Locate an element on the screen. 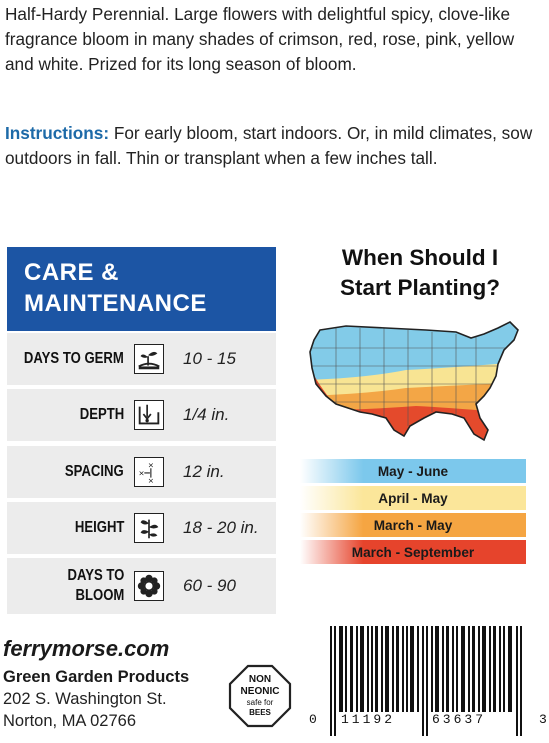 Image resolution: width=549 pixels, height=743 pixels. spacing-icon: × × × is located at coordinates (149, 472).